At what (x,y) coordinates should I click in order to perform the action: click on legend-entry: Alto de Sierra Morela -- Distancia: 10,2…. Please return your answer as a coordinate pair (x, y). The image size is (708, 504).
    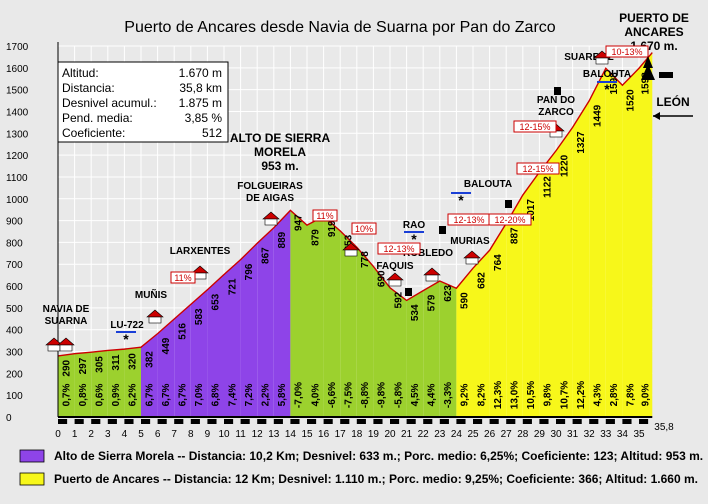
    Looking at the image, I should click on (378, 456).